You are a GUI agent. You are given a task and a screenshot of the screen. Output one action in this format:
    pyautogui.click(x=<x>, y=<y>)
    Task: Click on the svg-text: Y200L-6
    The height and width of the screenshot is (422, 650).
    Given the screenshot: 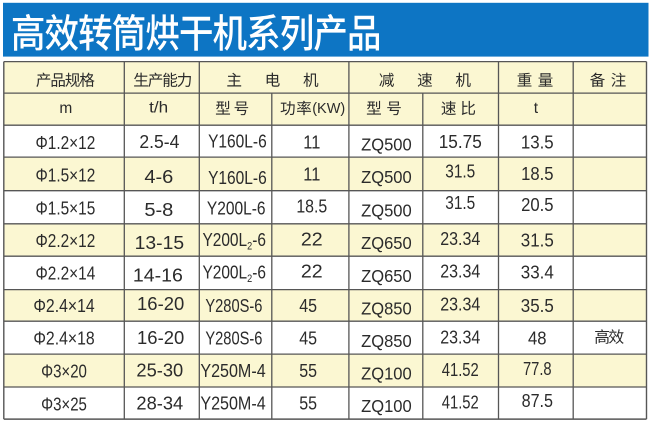 What is the action you would take?
    pyautogui.click(x=236, y=208)
    